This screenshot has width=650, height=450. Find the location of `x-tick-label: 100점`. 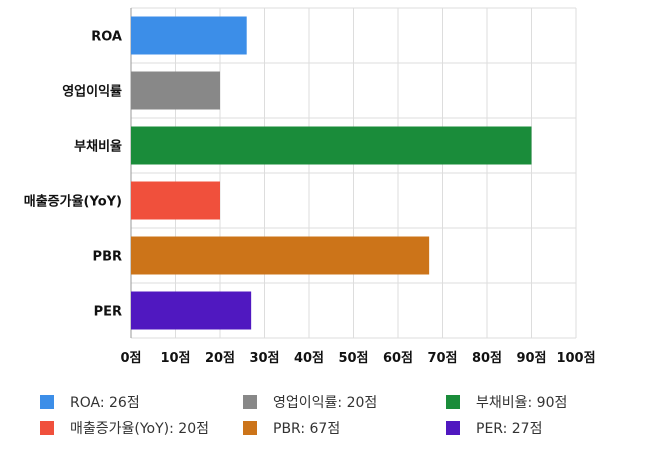

x-tick-label: 100점 is located at coordinates (575, 358).